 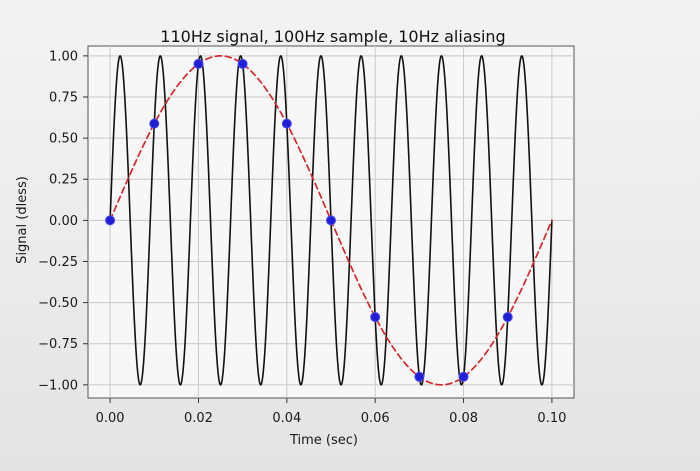 I want to click on y-tick-label: 0.00, so click(x=63, y=221).